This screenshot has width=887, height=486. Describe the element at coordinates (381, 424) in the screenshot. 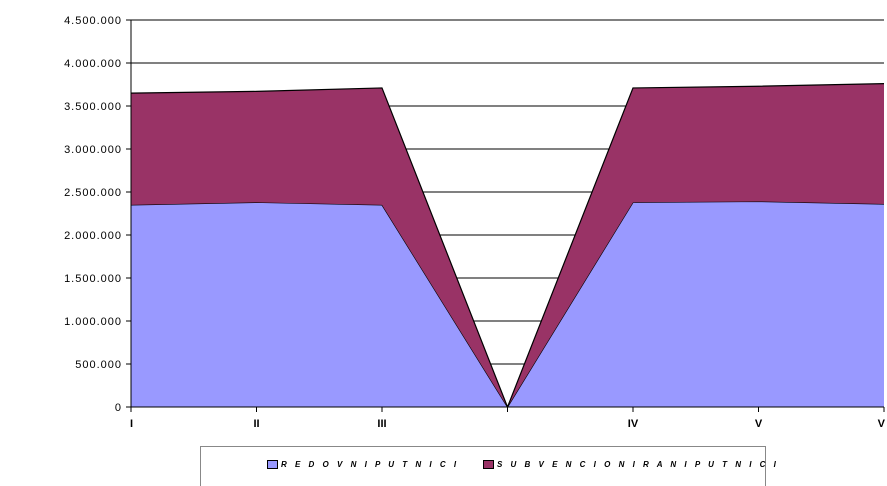

I see `x-tick-label-2: III` at that location.